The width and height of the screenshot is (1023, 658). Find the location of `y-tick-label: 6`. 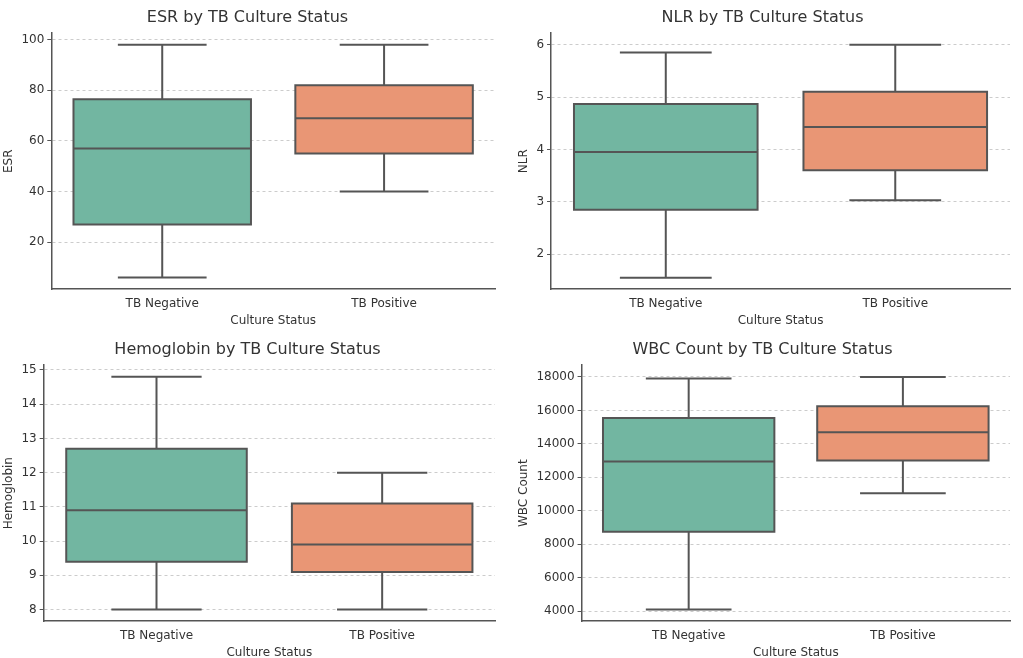

y-tick-label: 6 is located at coordinates (540, 43).